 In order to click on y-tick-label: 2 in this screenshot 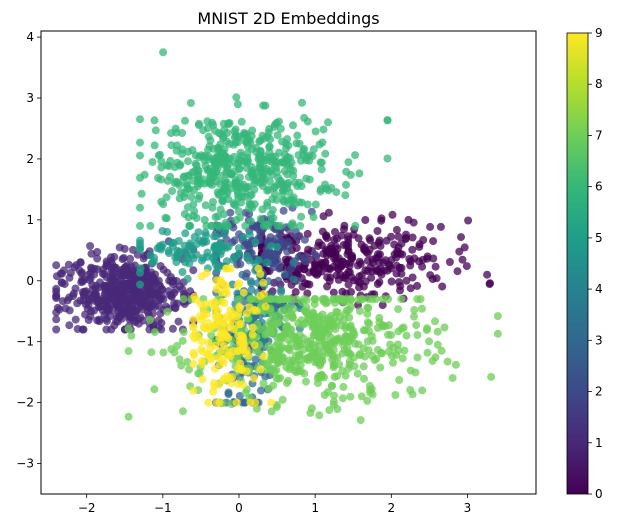, I will do `click(30, 159)`.